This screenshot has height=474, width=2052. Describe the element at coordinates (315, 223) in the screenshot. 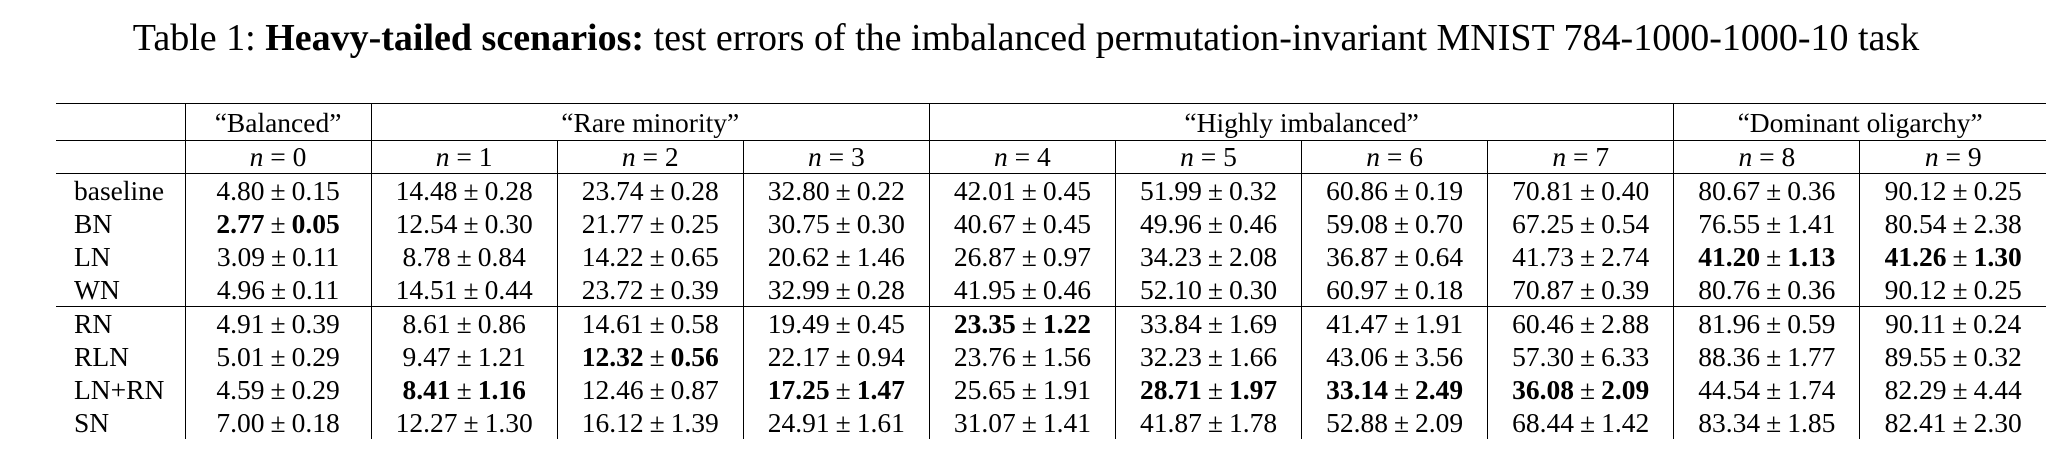

I see `std-value: 0.05` at that location.